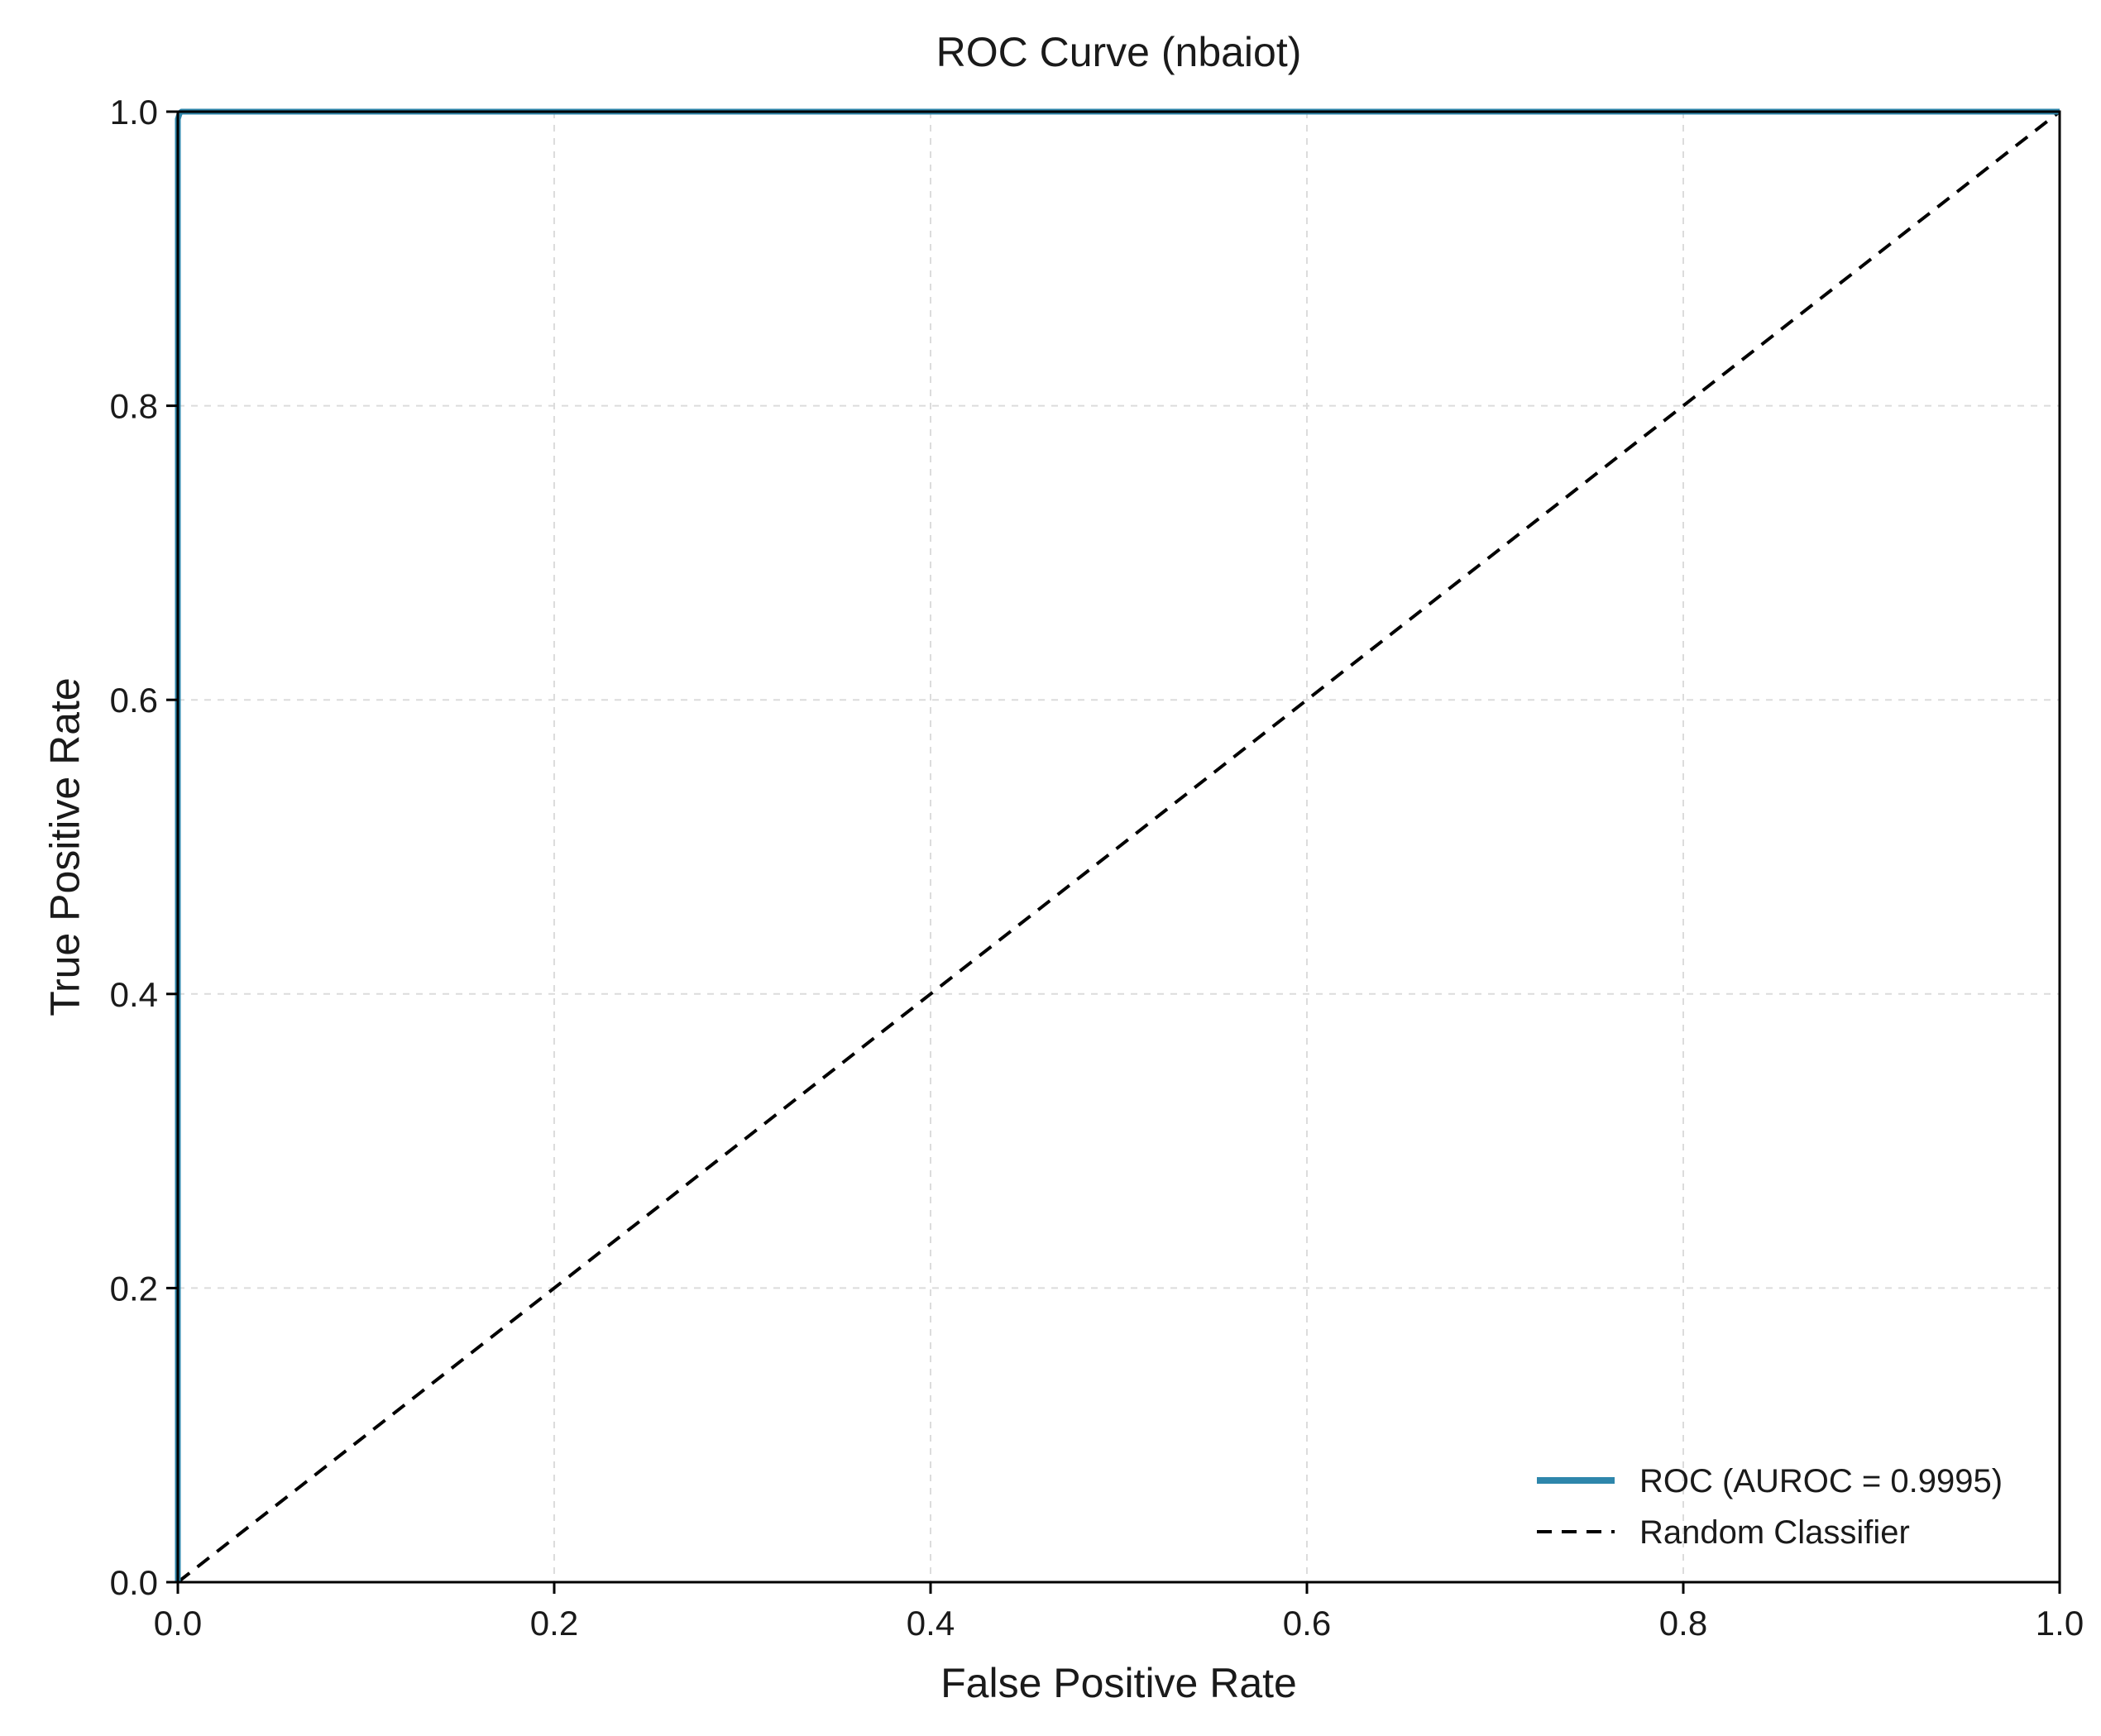 This screenshot has height=1736, width=2101. What do you see at coordinates (66, 846) in the screenshot?
I see `y-axis-label: True Positive Rate` at bounding box center [66, 846].